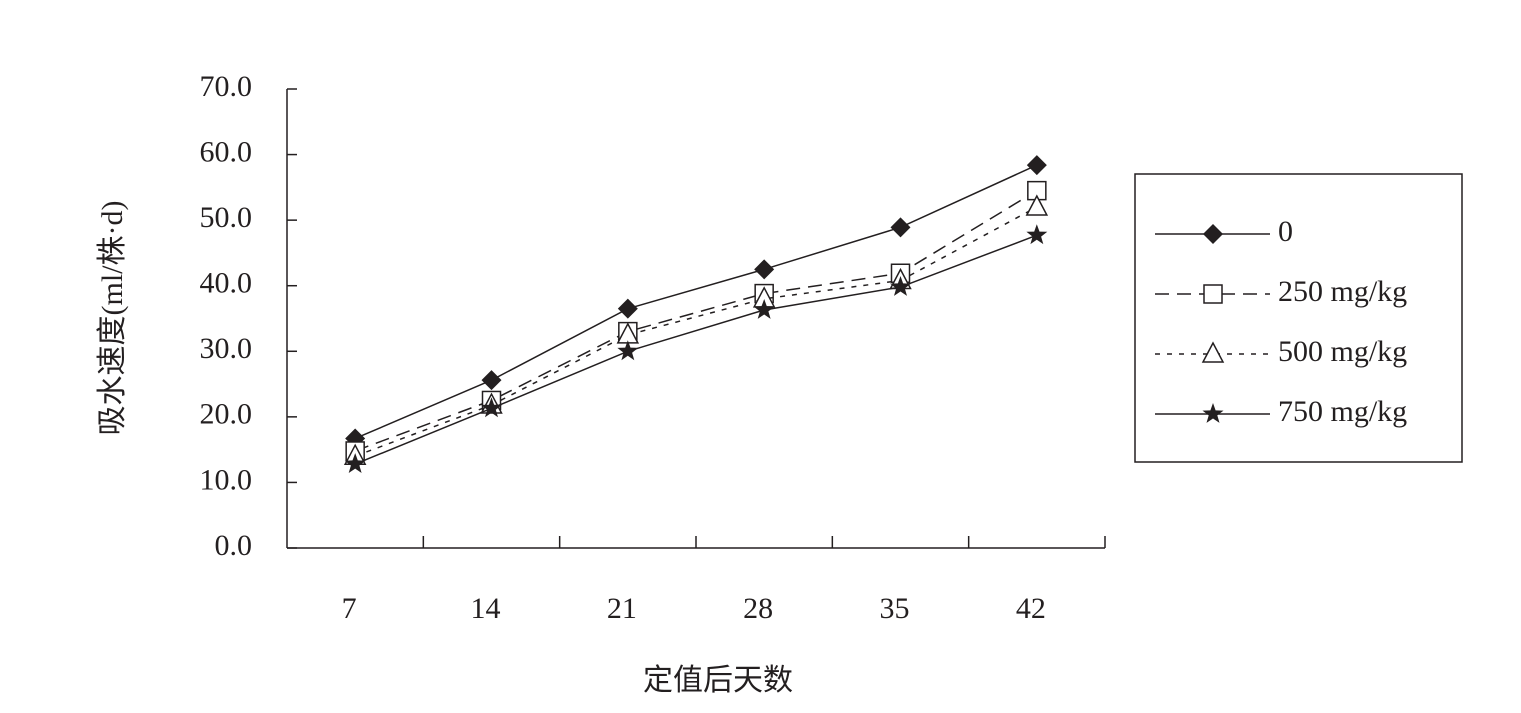  Describe the element at coordinates (486, 608) in the screenshot. I see `x-tick-label: 14` at that location.